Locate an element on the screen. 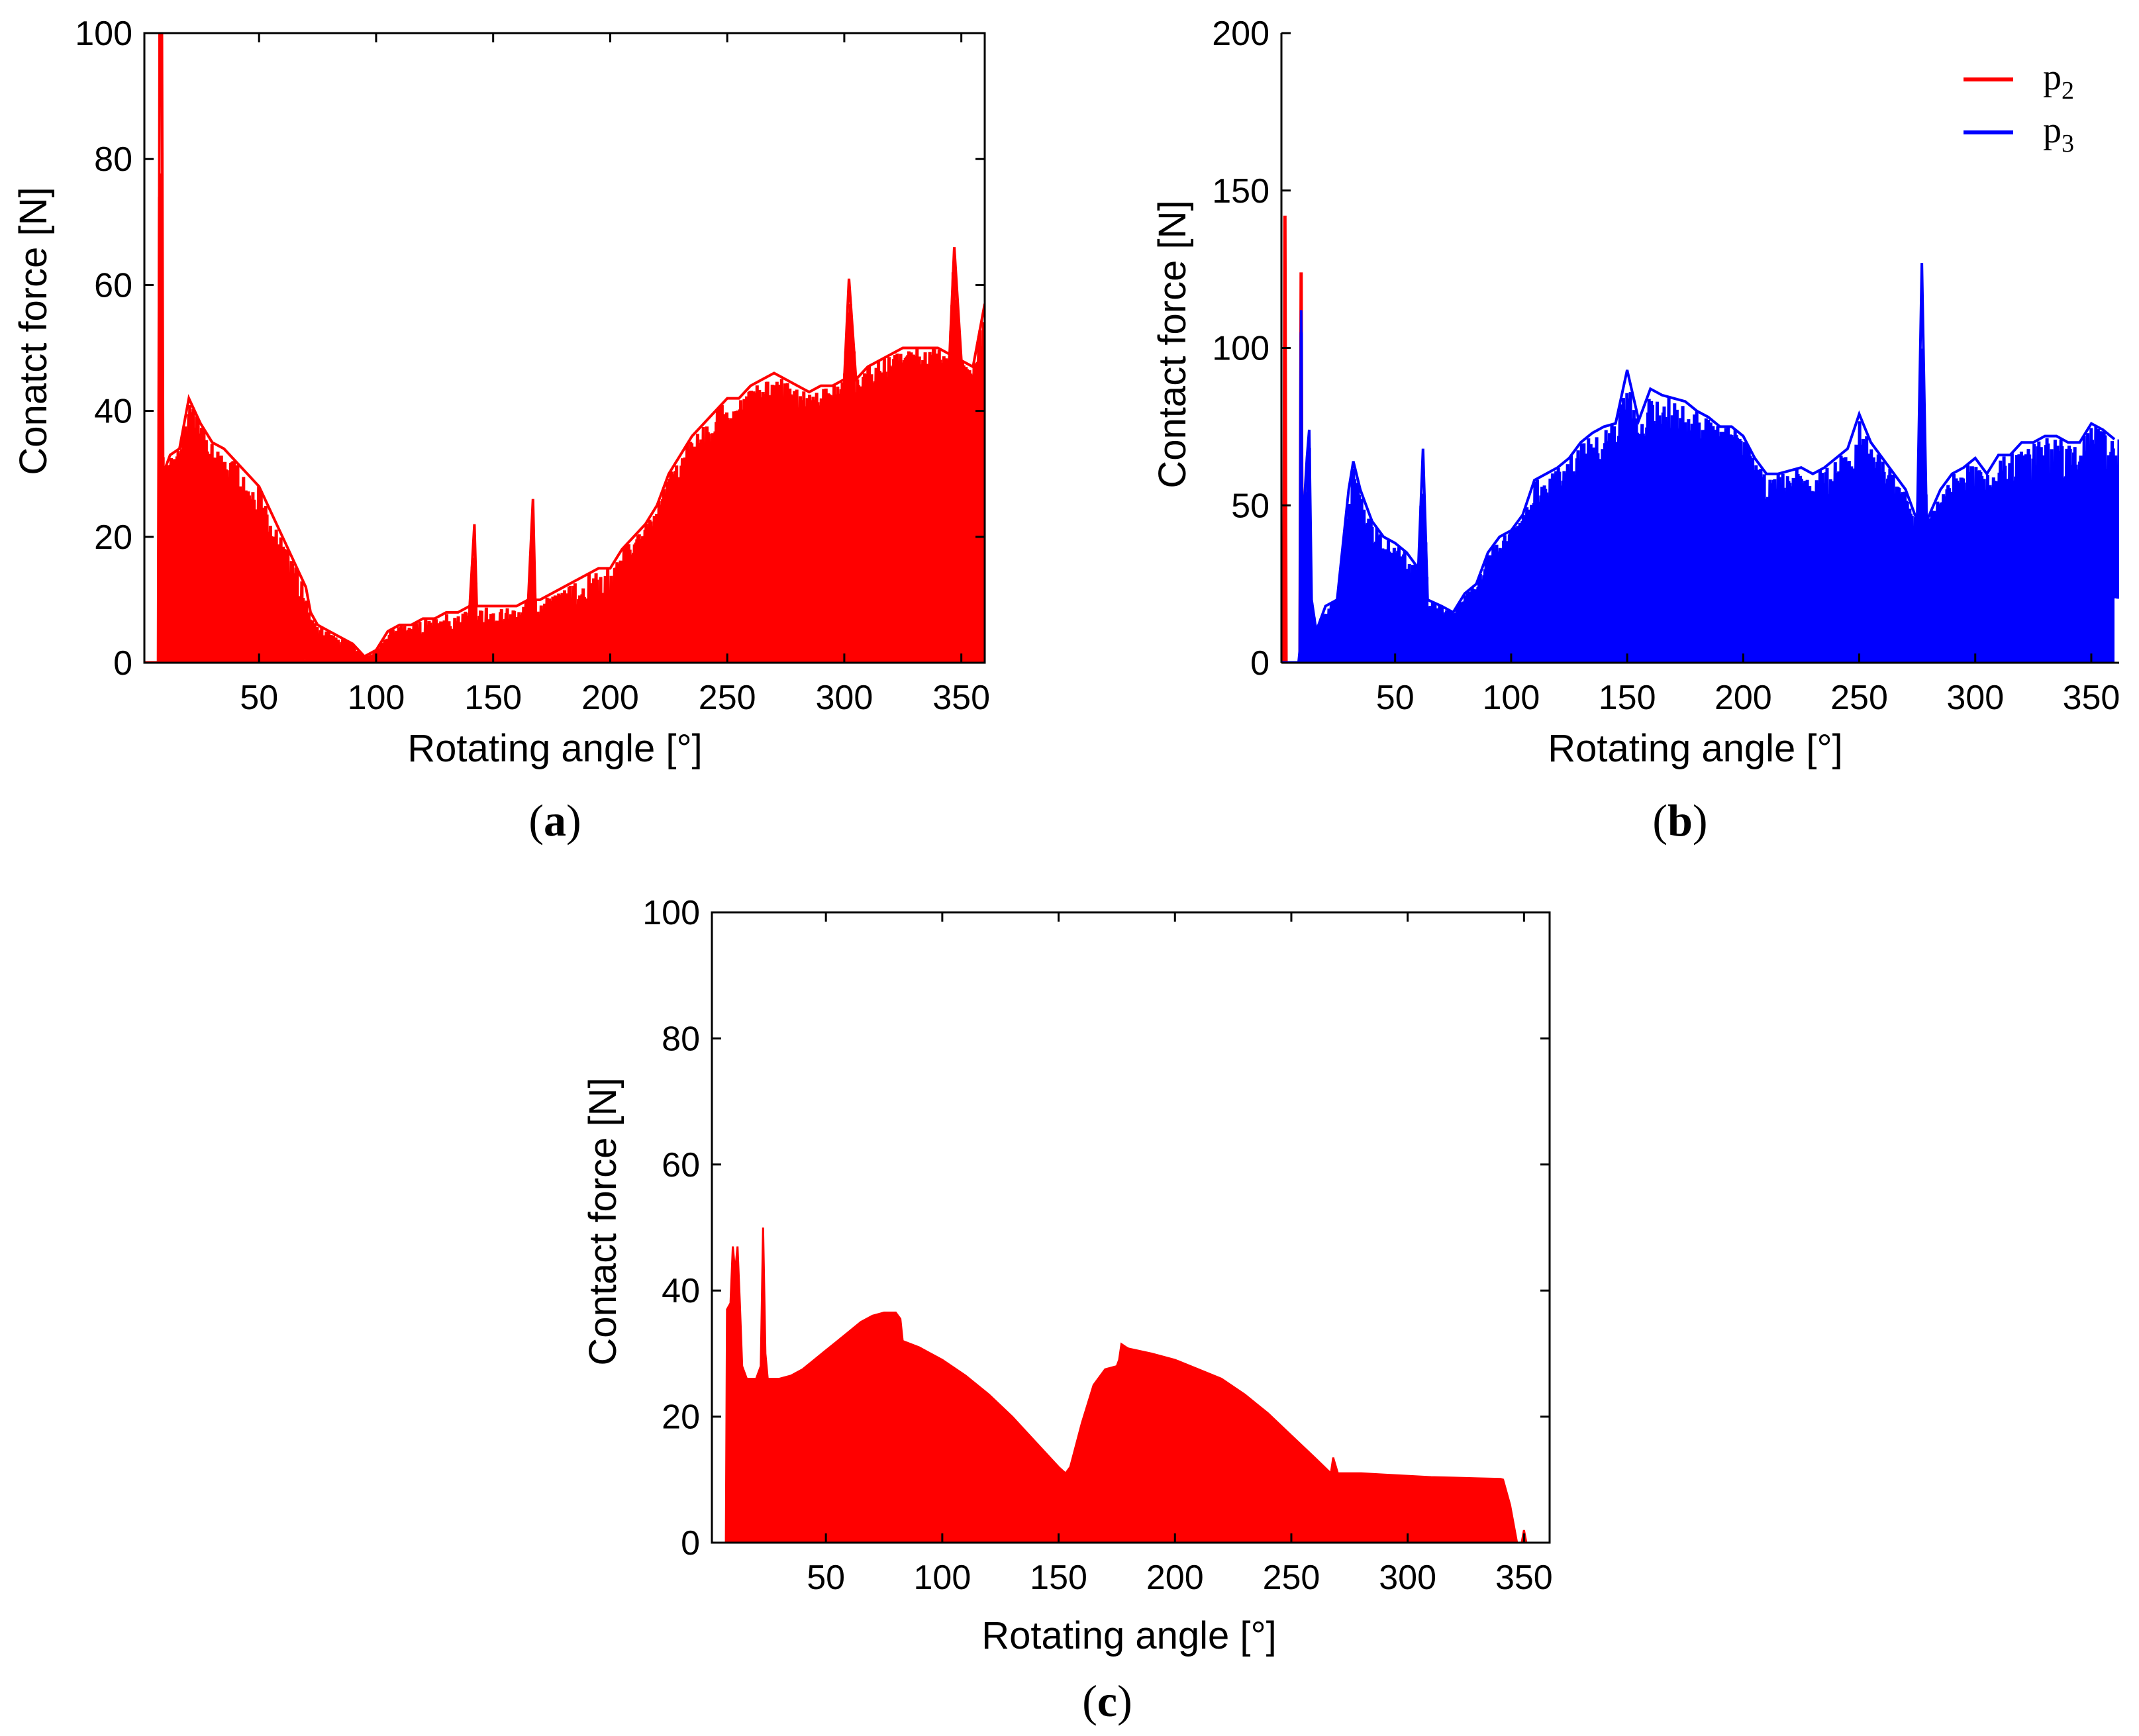 This screenshot has height=1736, width=2139. panel-label-b-letter: b is located at coordinates (1680, 820).